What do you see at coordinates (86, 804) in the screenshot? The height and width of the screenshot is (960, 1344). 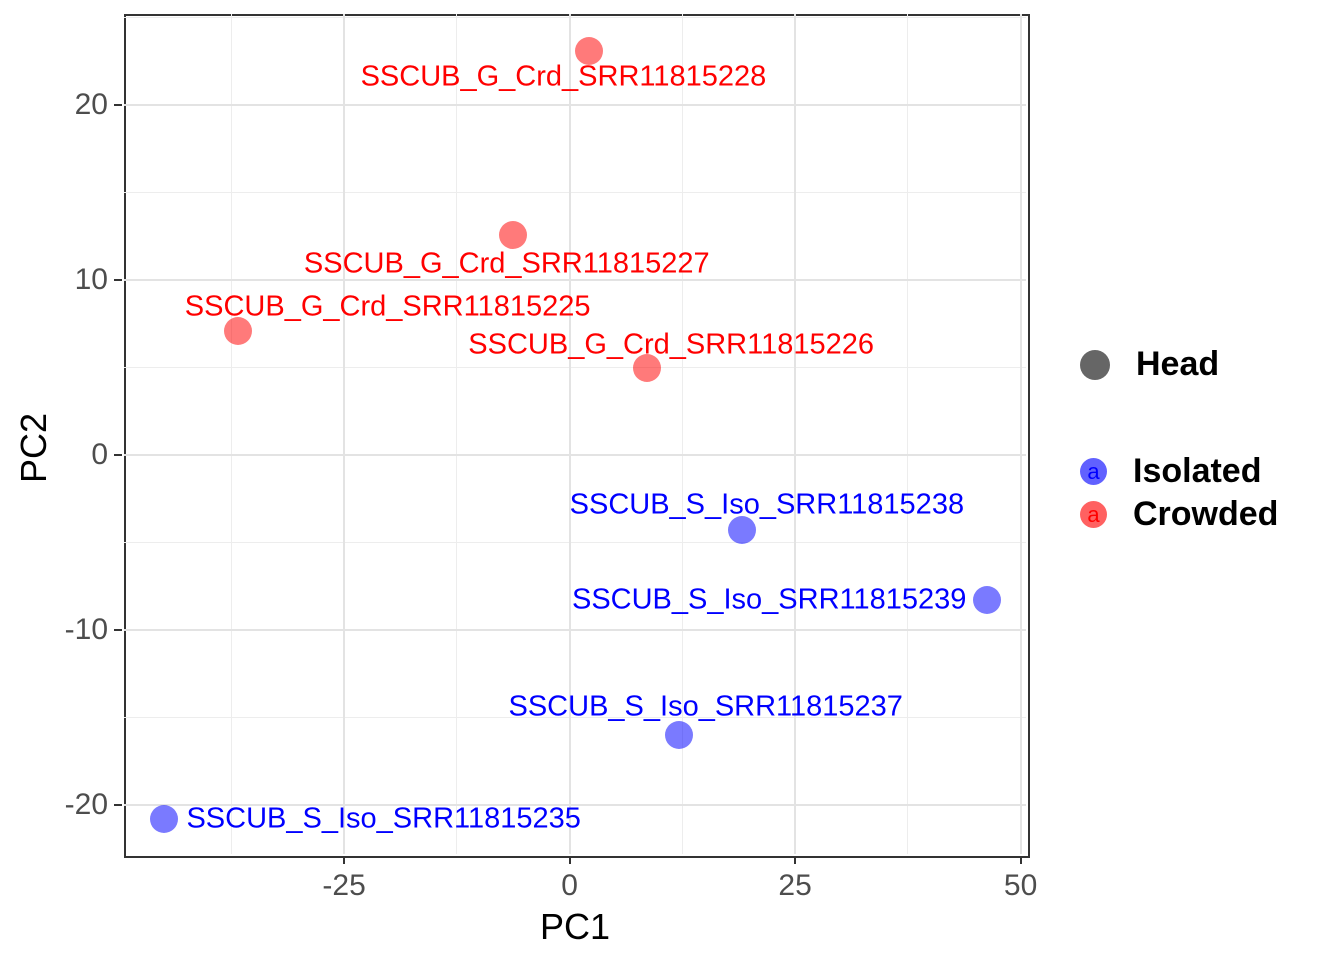 I see `y-tick-label: -20` at bounding box center [86, 804].